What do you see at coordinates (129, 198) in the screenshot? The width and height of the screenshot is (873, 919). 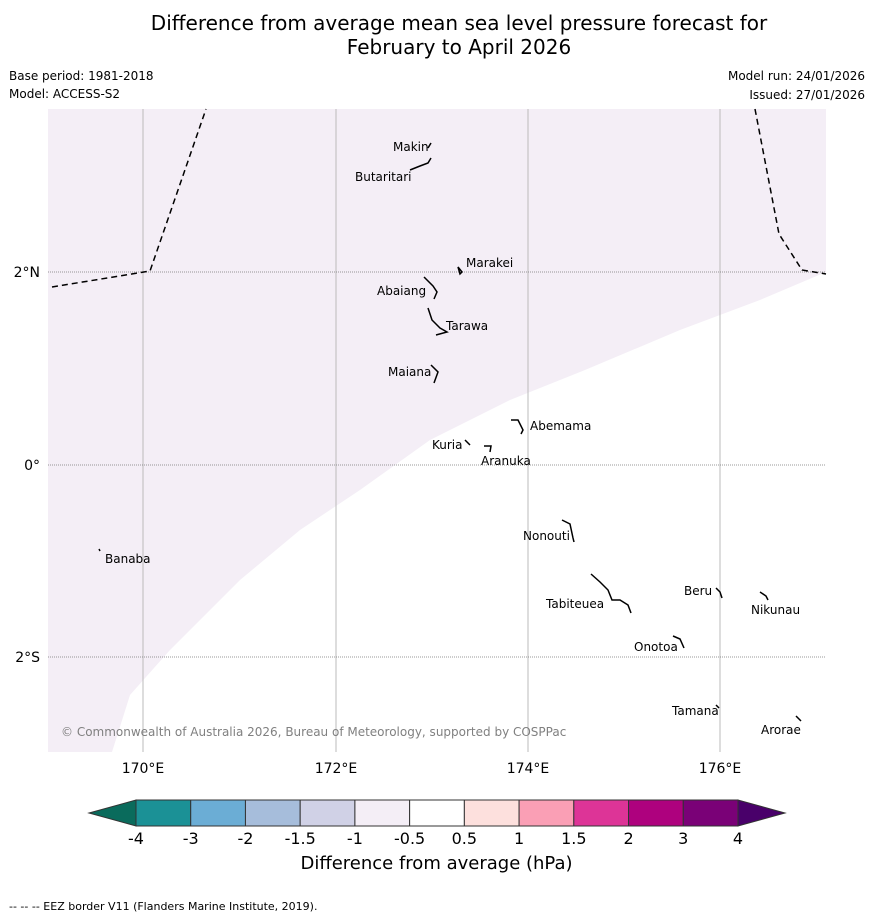 I see `eez-border-west` at bounding box center [129, 198].